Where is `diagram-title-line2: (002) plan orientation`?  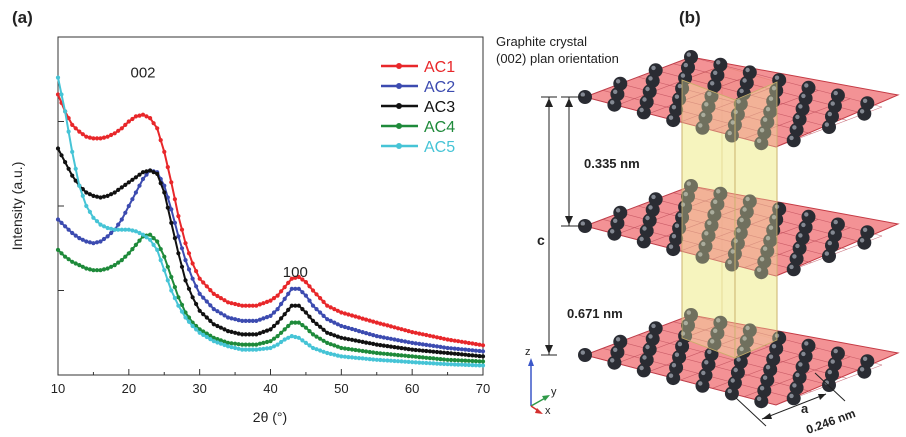 diagram-title-line2: (002) plan orientation is located at coordinates (557, 58).